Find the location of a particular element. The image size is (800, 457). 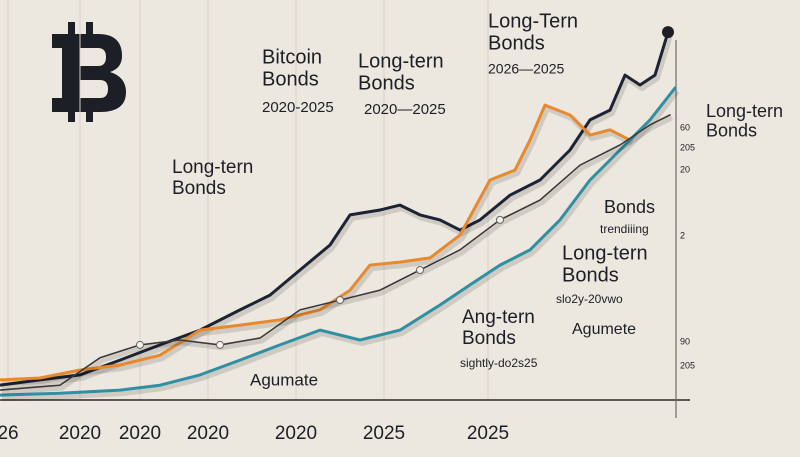

annotation-sub: 2020—2025 is located at coordinates (405, 109).